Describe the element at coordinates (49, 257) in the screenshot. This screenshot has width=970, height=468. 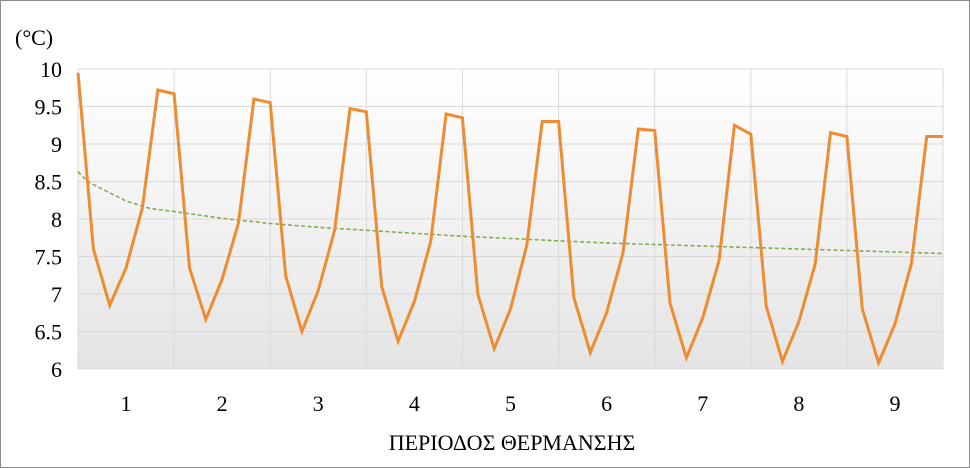
I see `y-tick-label: 7.5` at that location.